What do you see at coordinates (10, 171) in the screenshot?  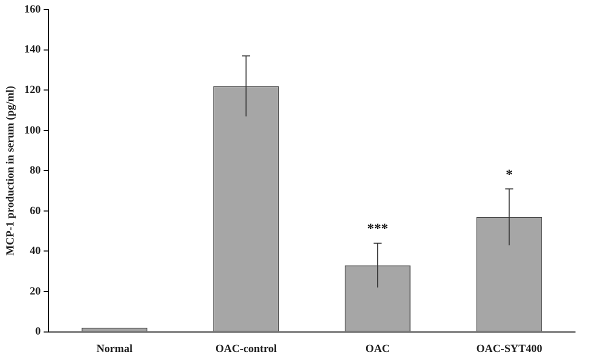 I see `y-axis-title: MCP-1 production in serum (pg/ml)` at bounding box center [10, 171].